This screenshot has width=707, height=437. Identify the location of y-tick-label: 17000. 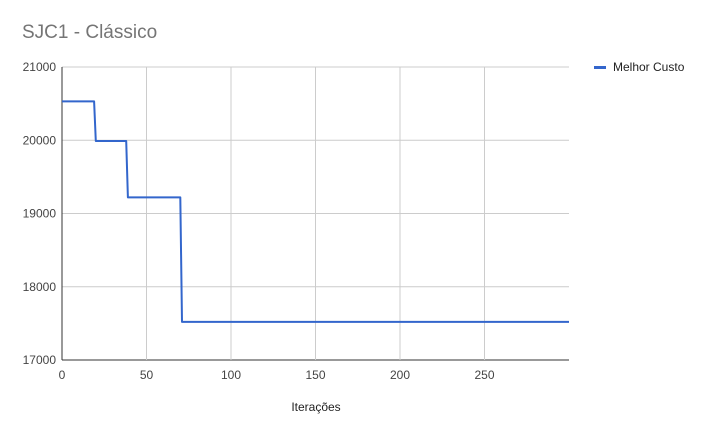
(40, 360).